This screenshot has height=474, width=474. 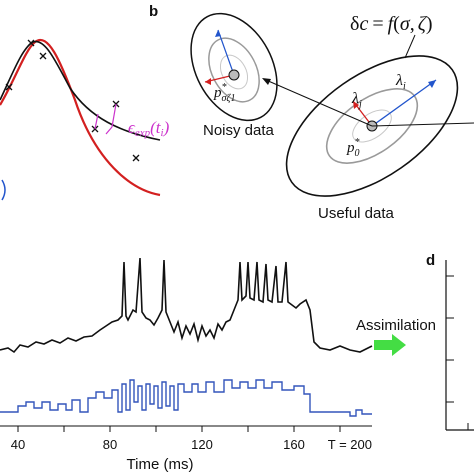 I want to click on assimilation-arrow, so click(x=390, y=345).